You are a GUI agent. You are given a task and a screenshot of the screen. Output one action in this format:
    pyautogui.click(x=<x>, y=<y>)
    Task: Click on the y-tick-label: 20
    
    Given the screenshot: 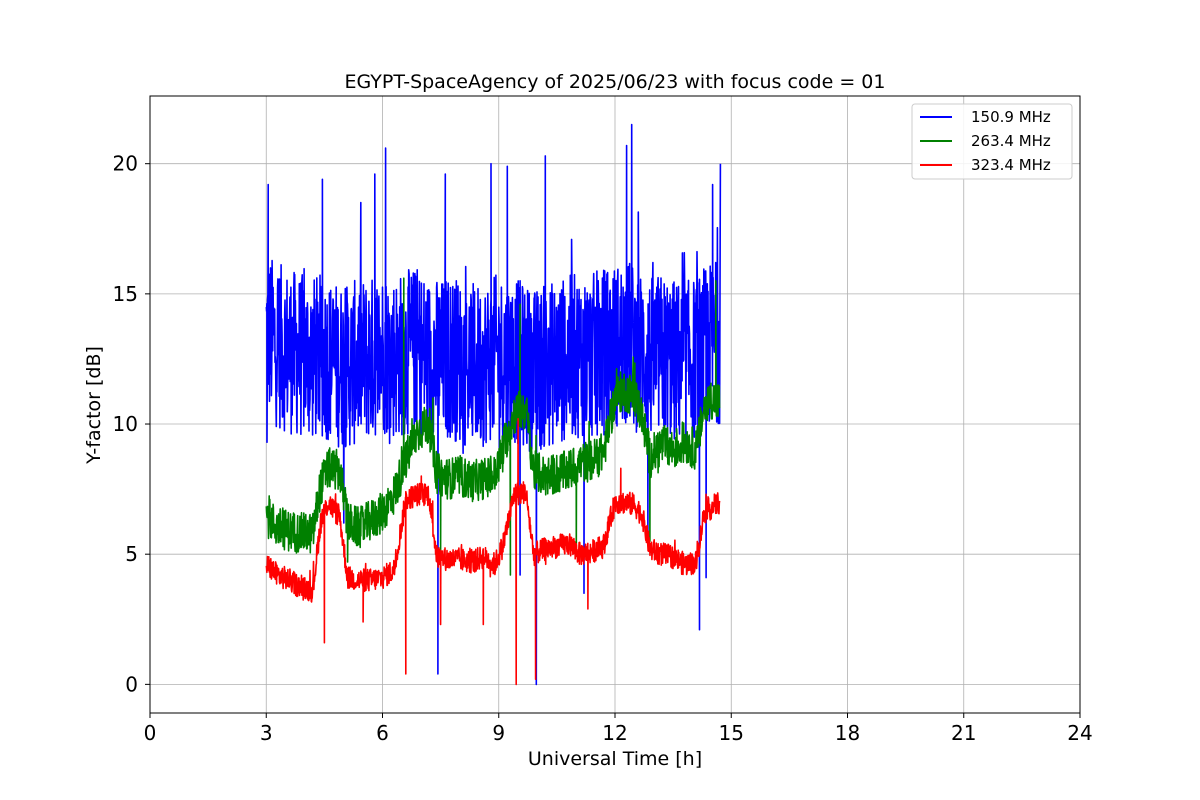 What is the action you would take?
    pyautogui.click(x=125, y=164)
    